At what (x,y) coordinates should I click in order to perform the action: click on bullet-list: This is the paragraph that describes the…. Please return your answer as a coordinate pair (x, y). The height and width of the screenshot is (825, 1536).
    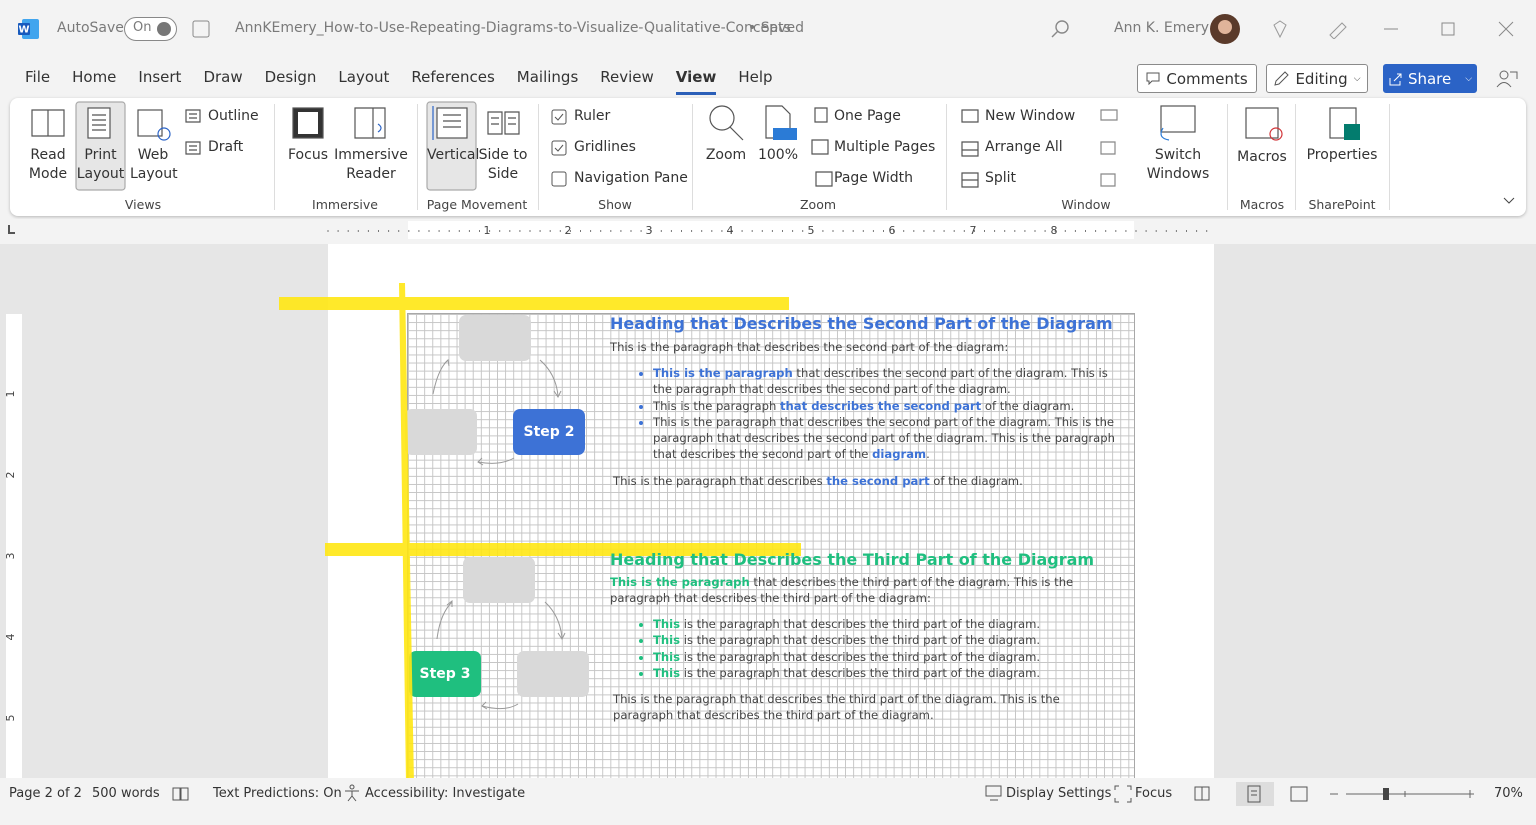
    Looking at the image, I should click on (879, 648).